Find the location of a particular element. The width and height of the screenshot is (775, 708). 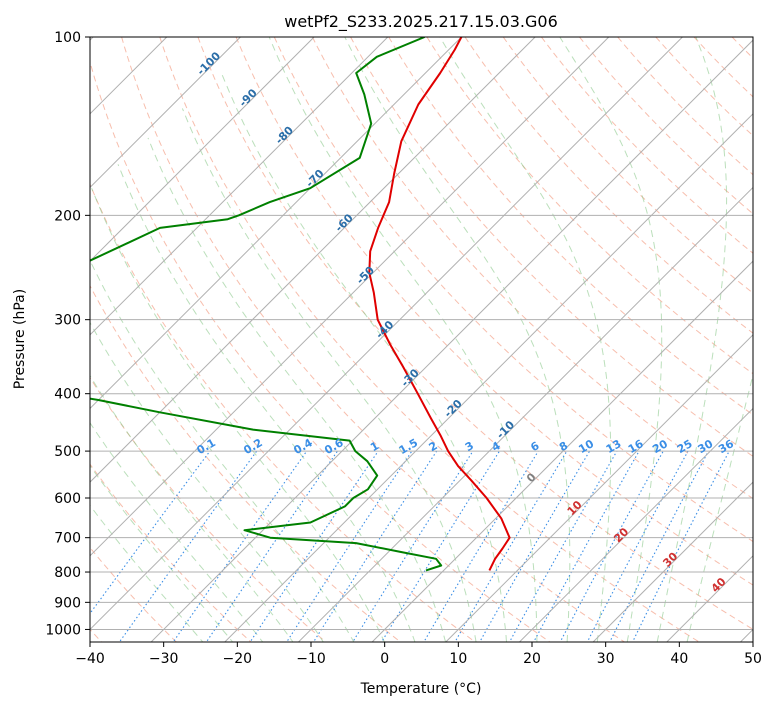

x-tick-label: −10 is located at coordinates (311, 659).